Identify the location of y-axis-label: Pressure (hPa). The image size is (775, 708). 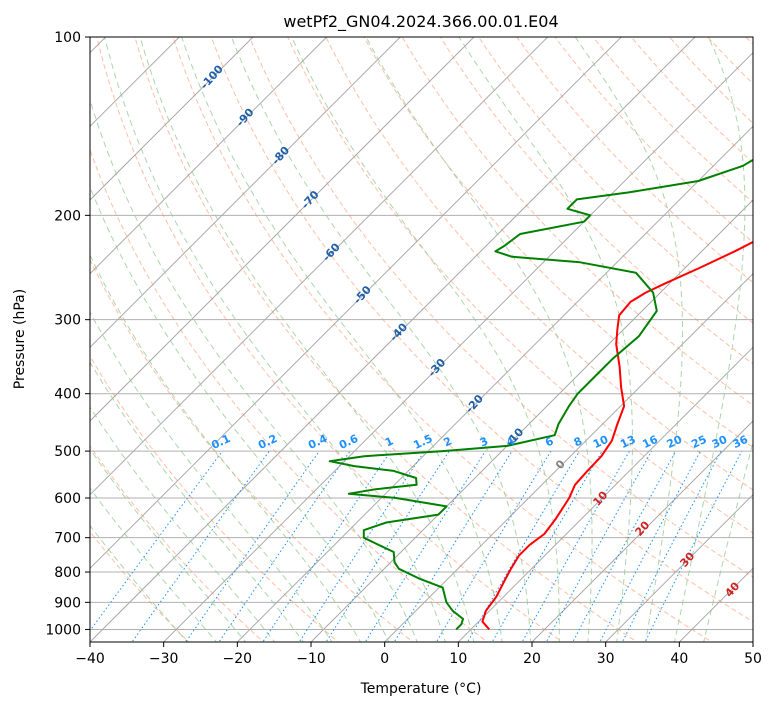
(20, 339).